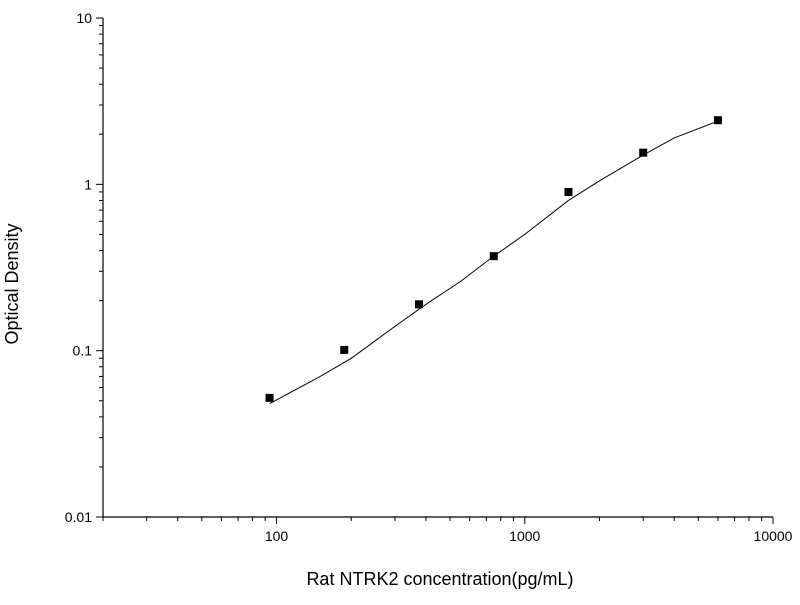 The width and height of the screenshot is (800, 605). I want to click on x-tick-label: 10000, so click(773, 536).